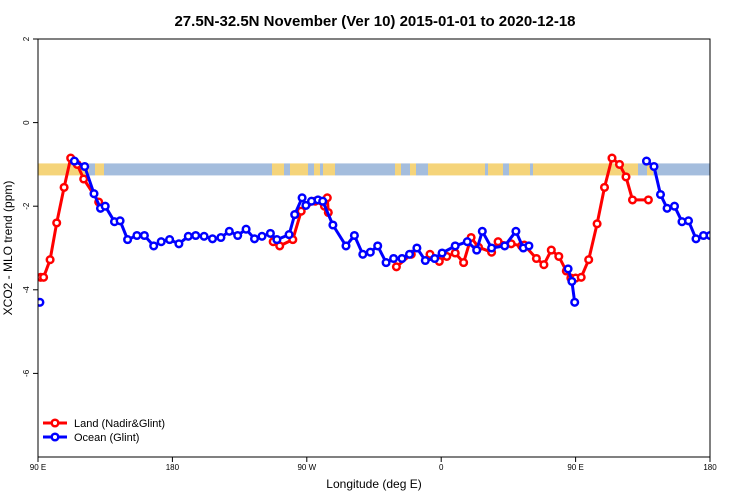 This screenshot has height=500, width=750. What do you see at coordinates (306, 467) in the screenshot?
I see `x-tick-label: 90 W` at bounding box center [306, 467].